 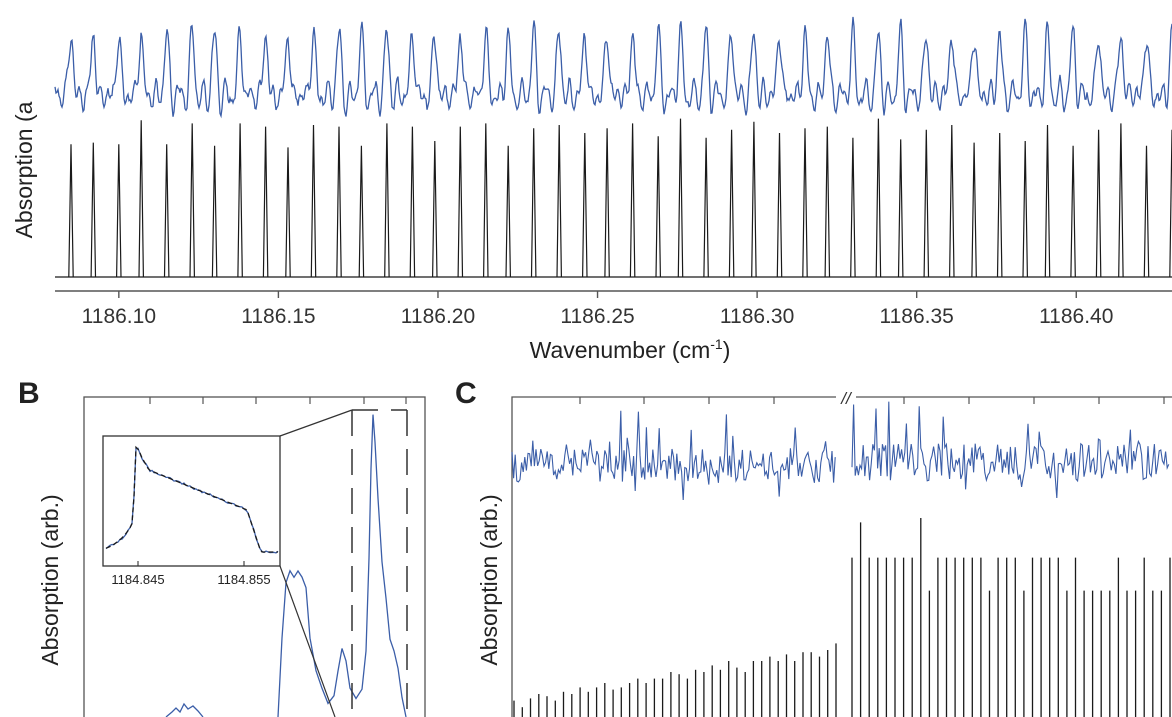 What do you see at coordinates (673, 455) in the screenshot?
I see `panel-c-measured-trace-left` at bounding box center [673, 455].